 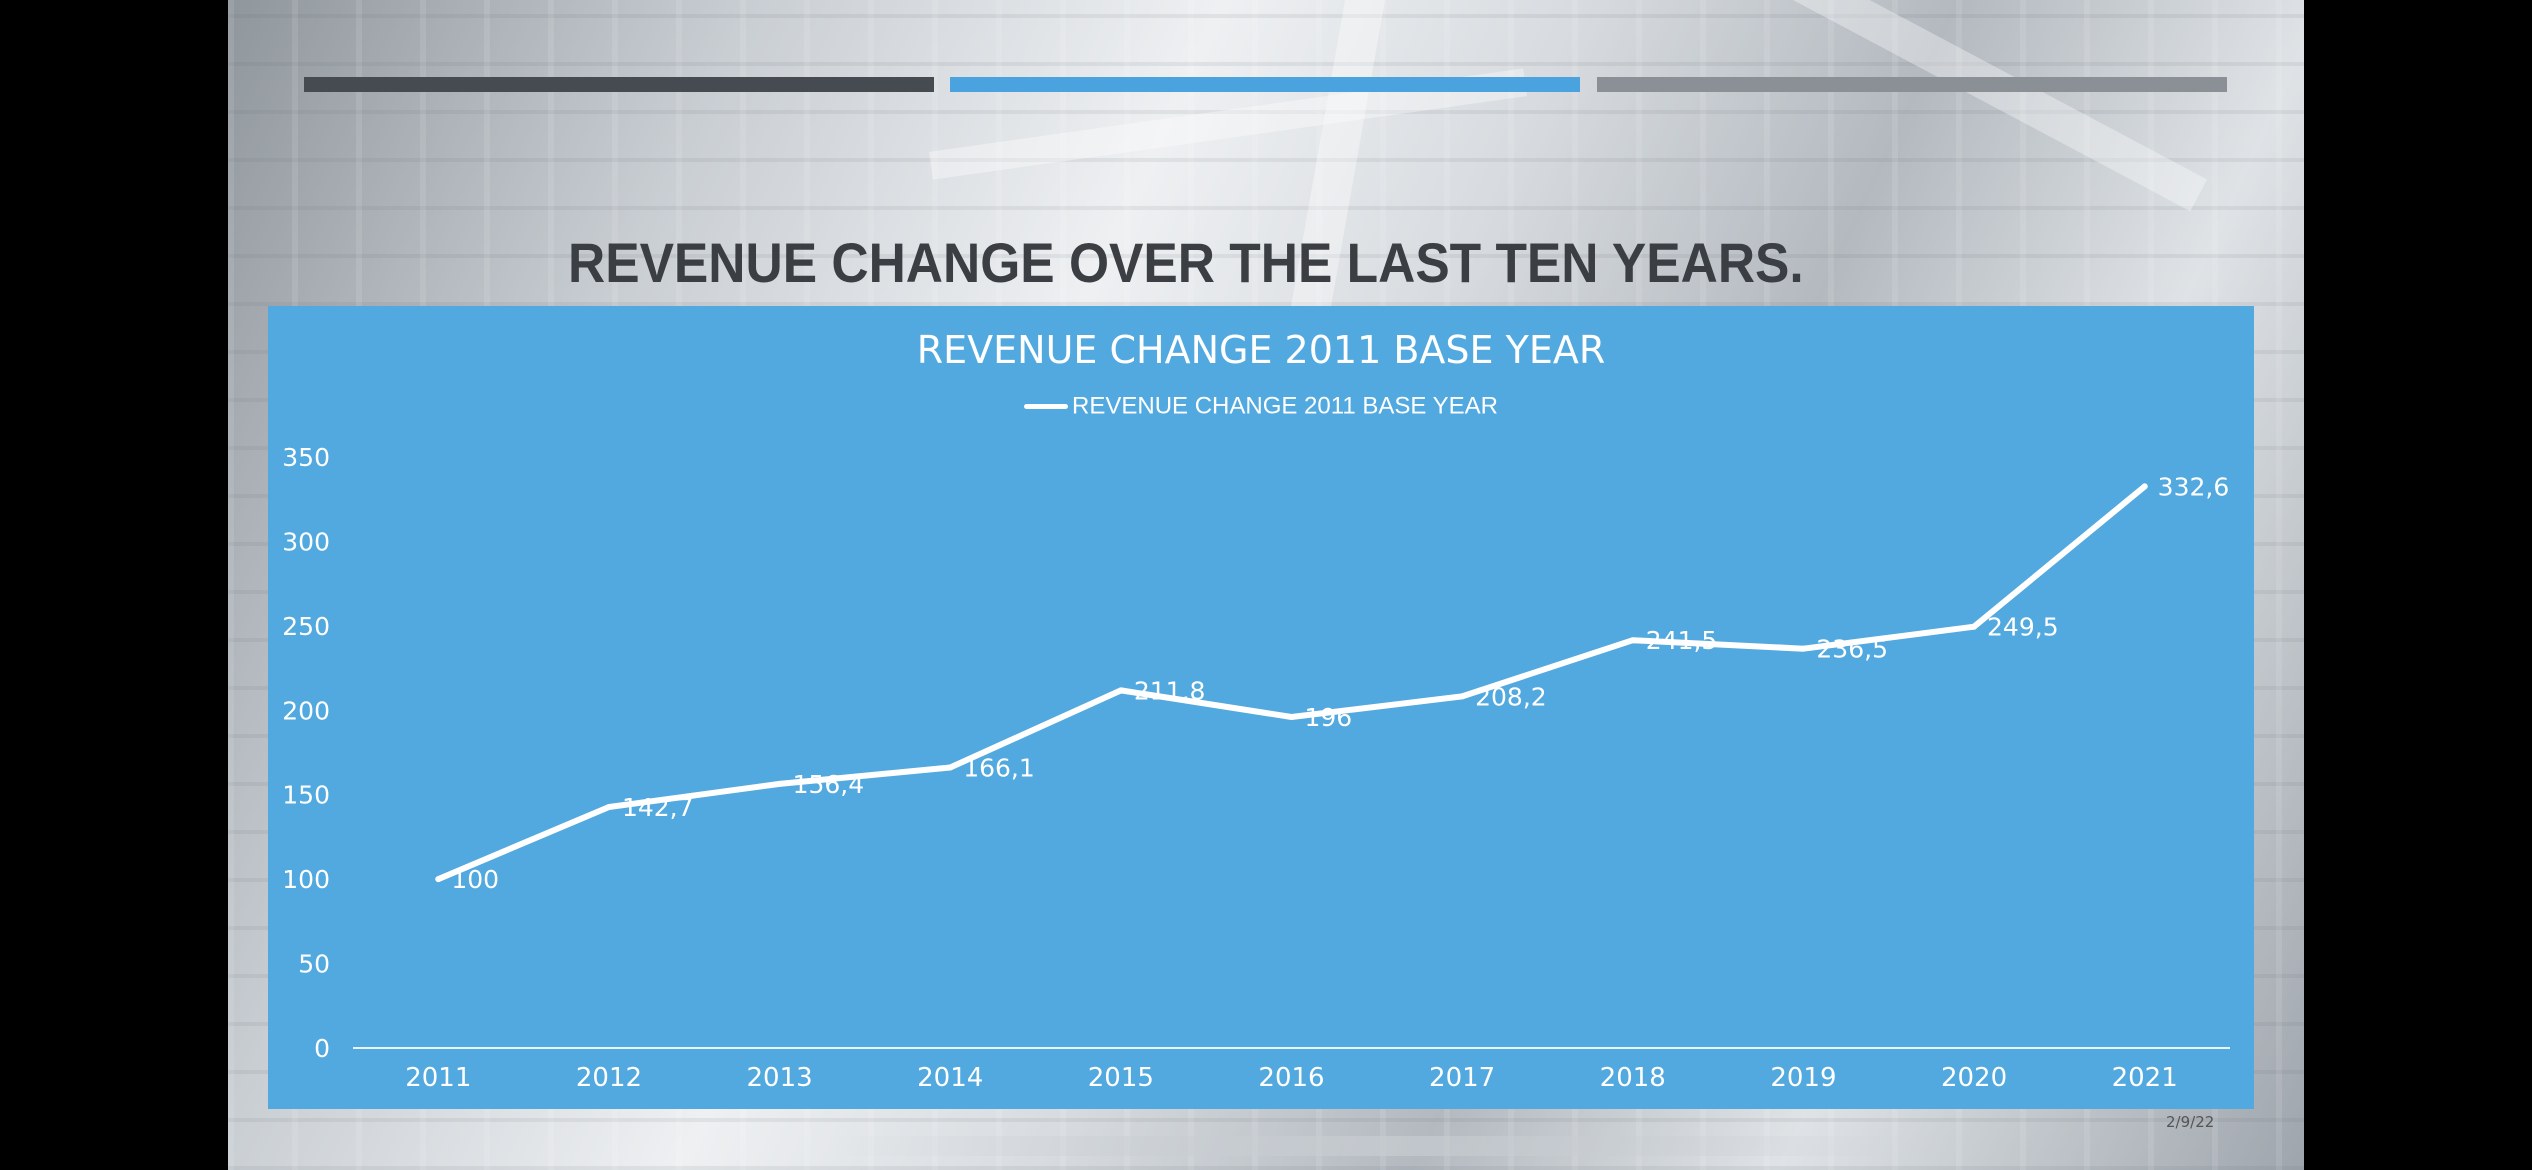 I want to click on legend-label: REVENUE CHANGE 2011 BASE YEAR, so click(x=1285, y=406).